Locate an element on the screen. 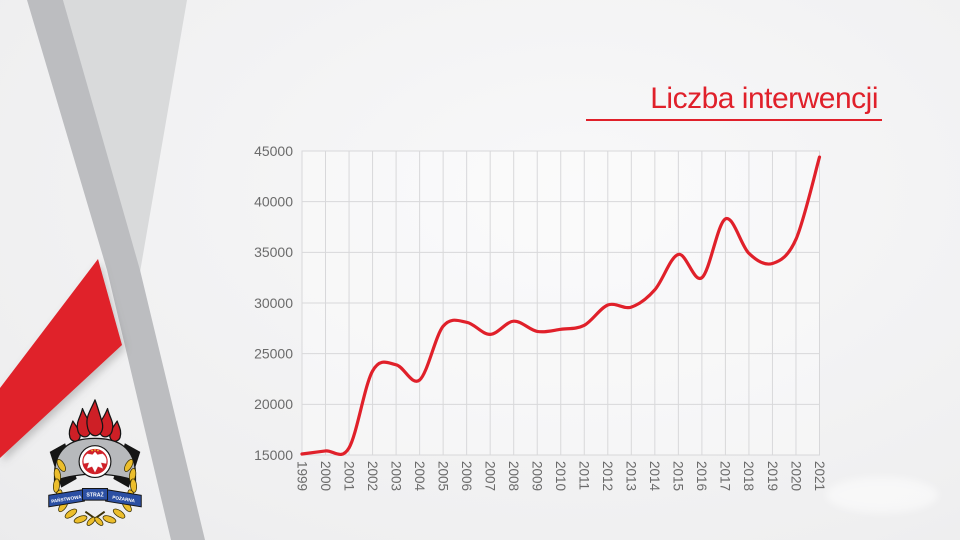 The image size is (960, 540). y-axis-label: 25000 is located at coordinates (273, 353).